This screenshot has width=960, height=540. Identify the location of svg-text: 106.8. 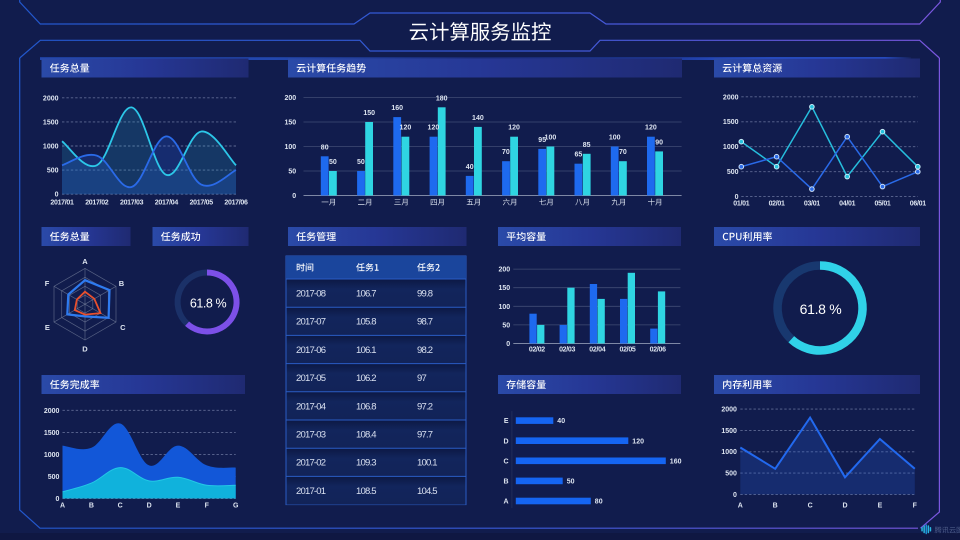
(366, 406).